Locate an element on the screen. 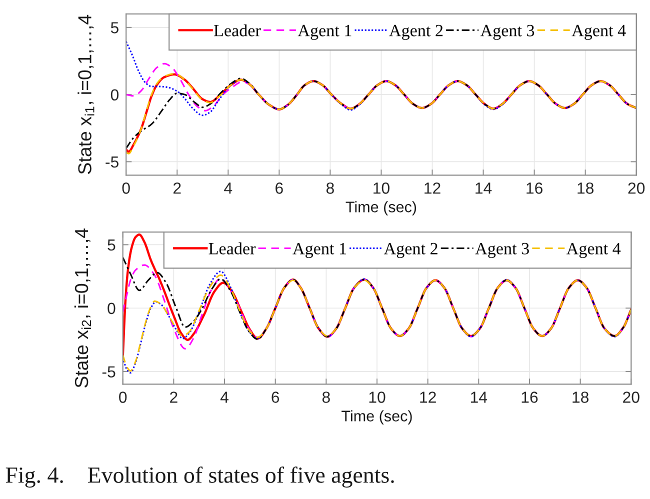 The width and height of the screenshot is (650, 499). caption: Fig. 4. Evolution of states of five agents. is located at coordinates (200, 477).